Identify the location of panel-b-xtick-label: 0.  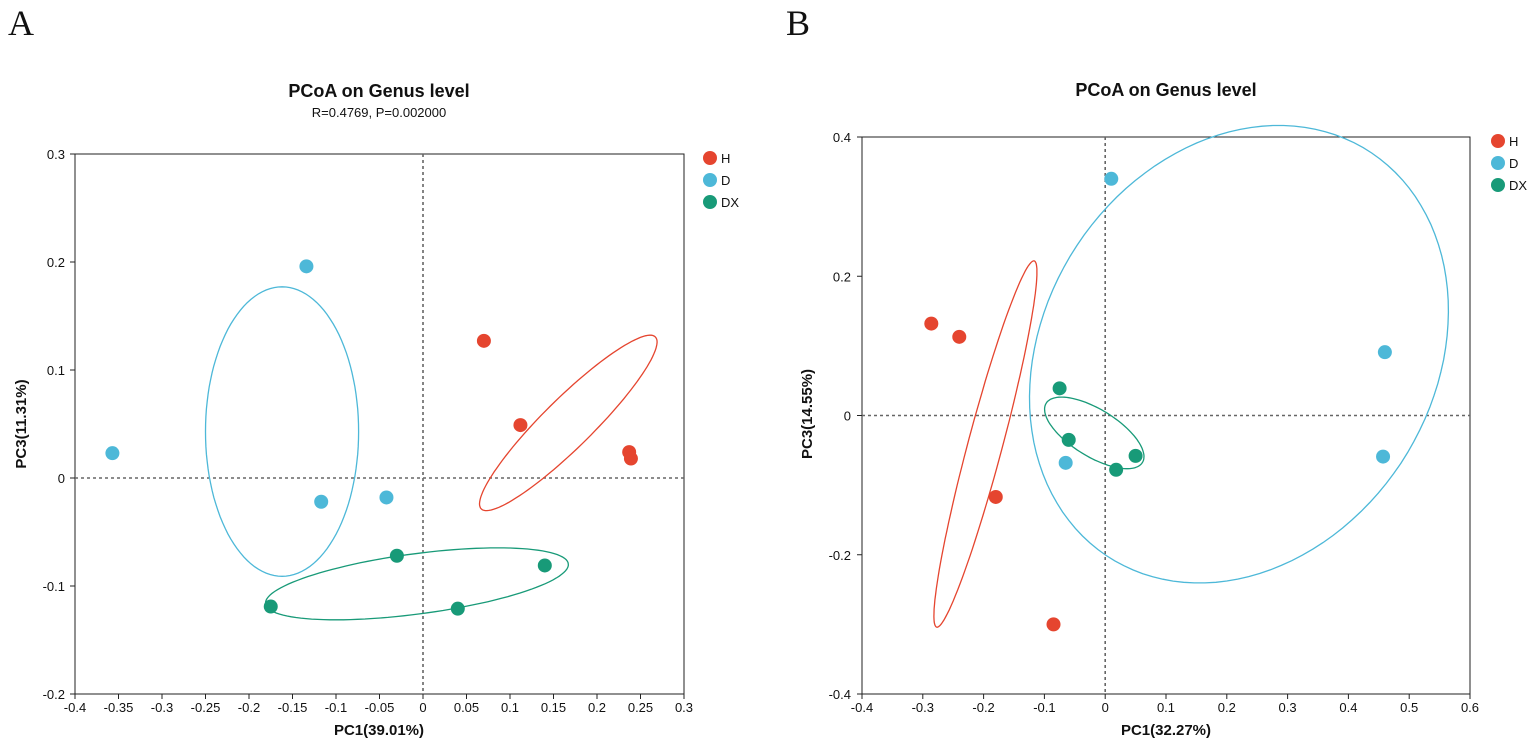
(1105, 707).